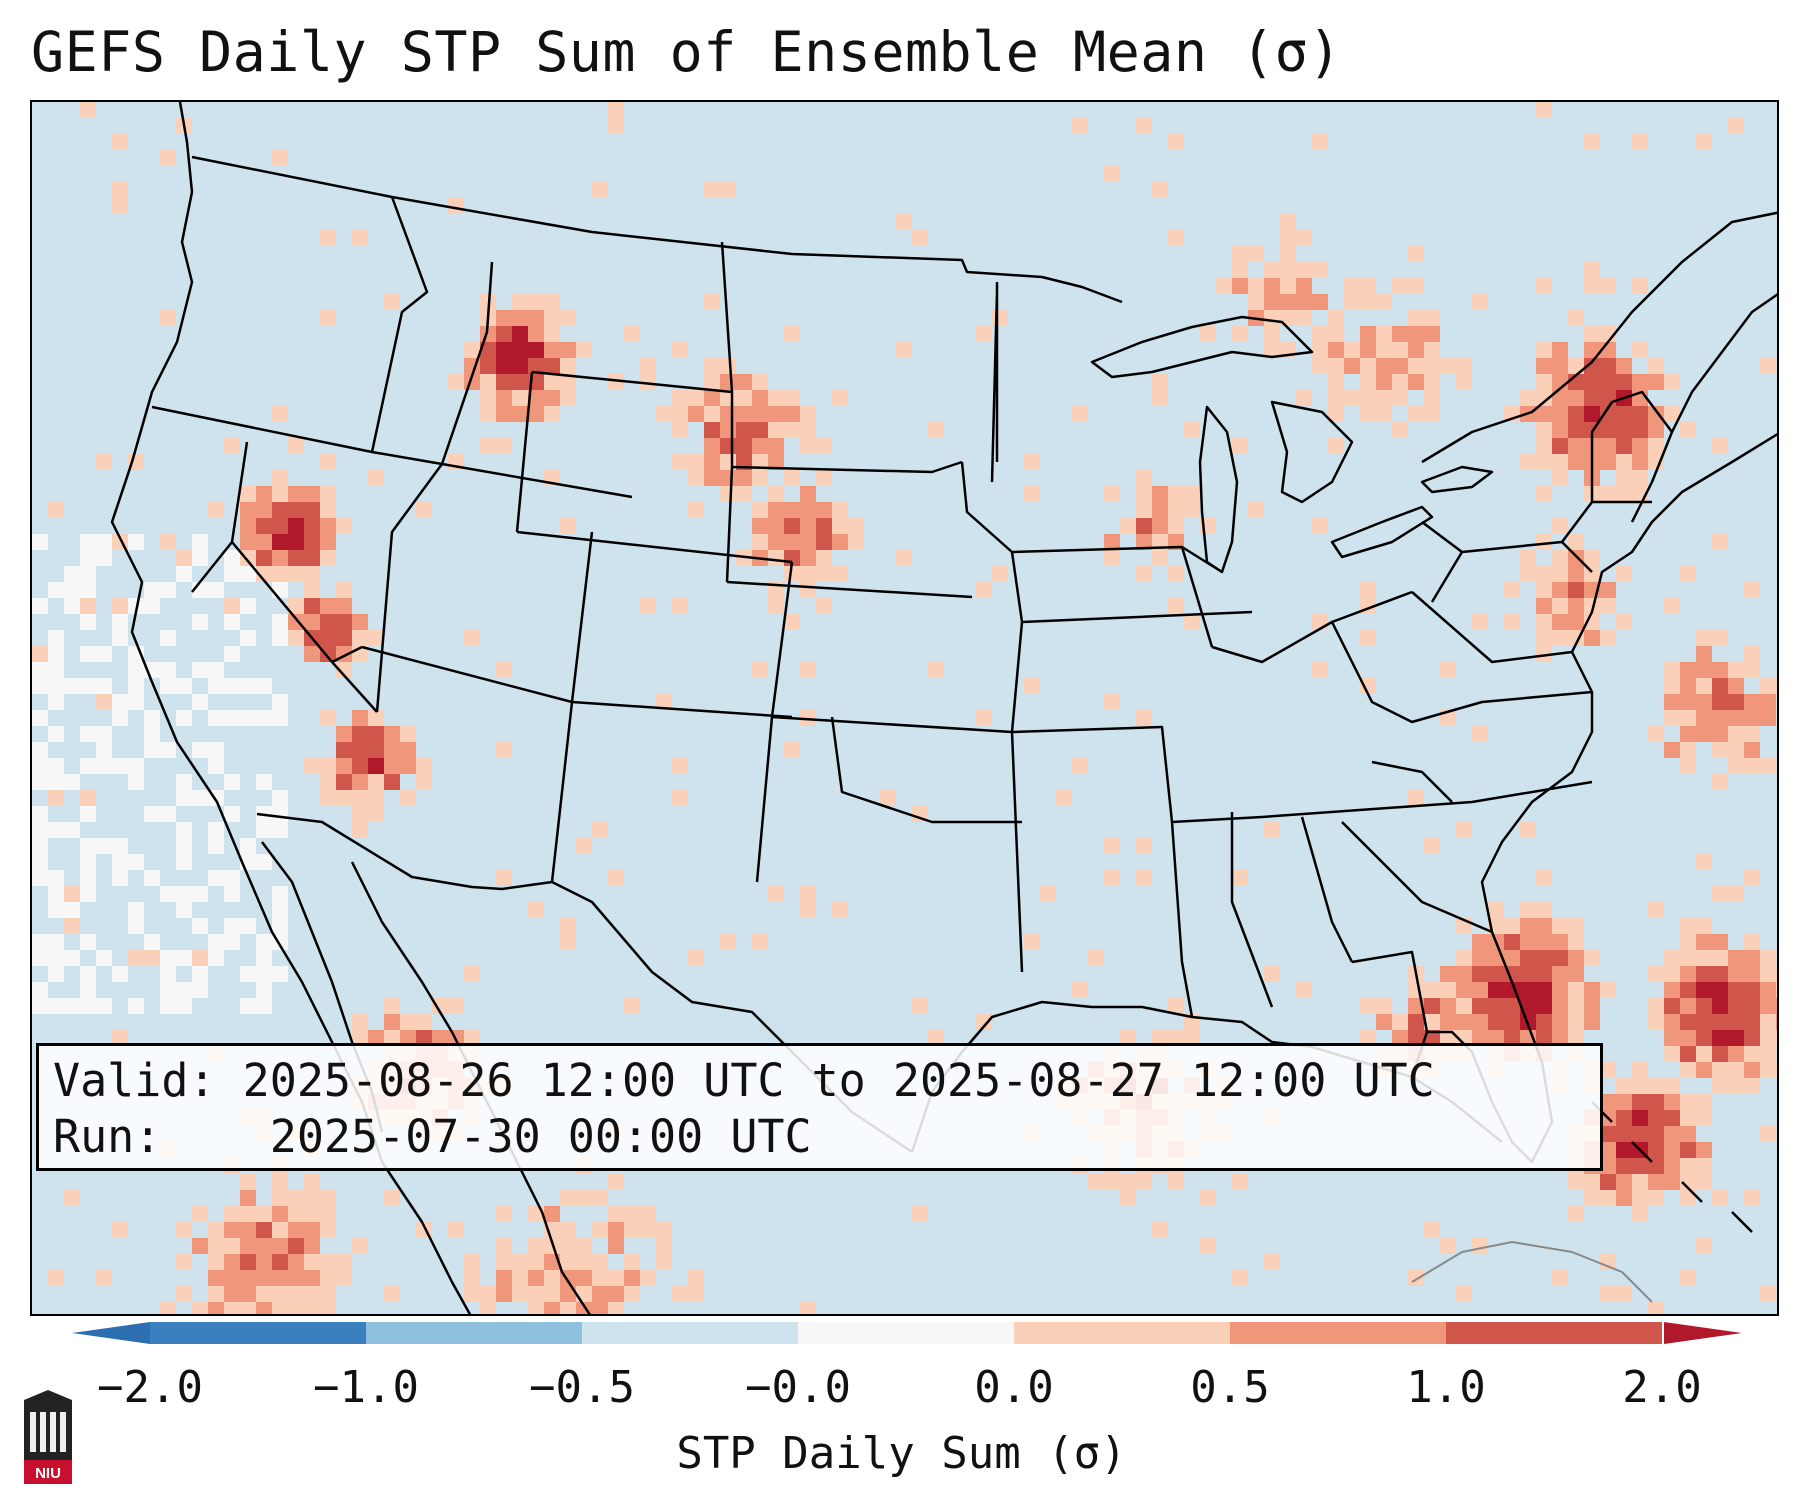 This screenshot has width=1803, height=1506. Describe the element at coordinates (1662, 1387) in the screenshot. I see `colorbar-tick-label: 2.0` at that location.